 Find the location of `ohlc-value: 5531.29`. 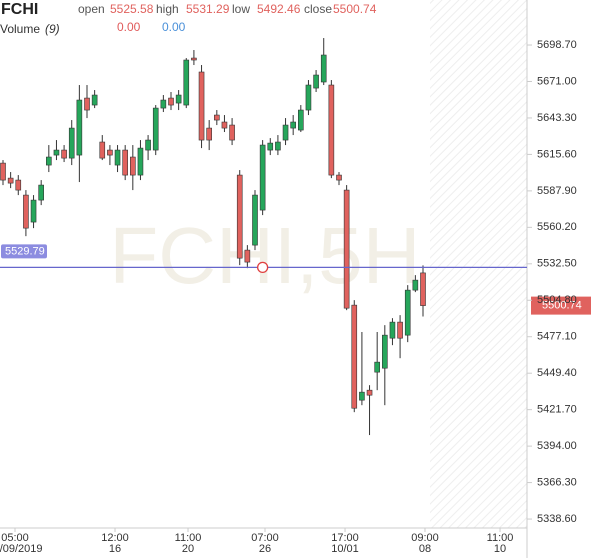

ohlc-value: 5531.29 is located at coordinates (208, 9).